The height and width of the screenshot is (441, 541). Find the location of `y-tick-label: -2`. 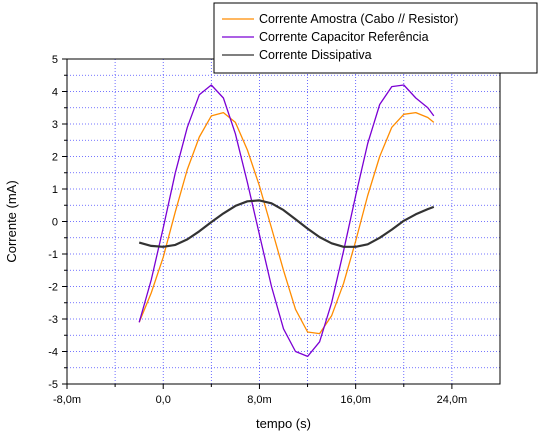

y-tick-label: -2 is located at coordinates (53, 288).